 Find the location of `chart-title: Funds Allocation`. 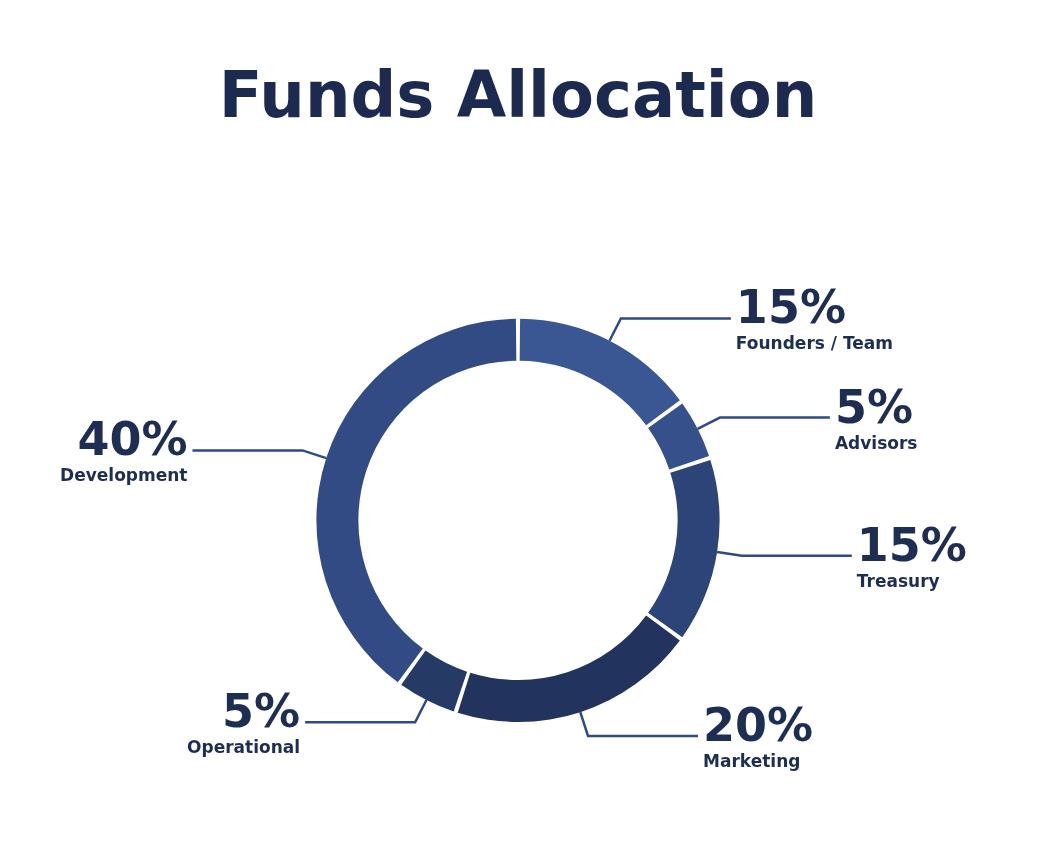

chart-title: Funds Allocation is located at coordinates (518, 95).